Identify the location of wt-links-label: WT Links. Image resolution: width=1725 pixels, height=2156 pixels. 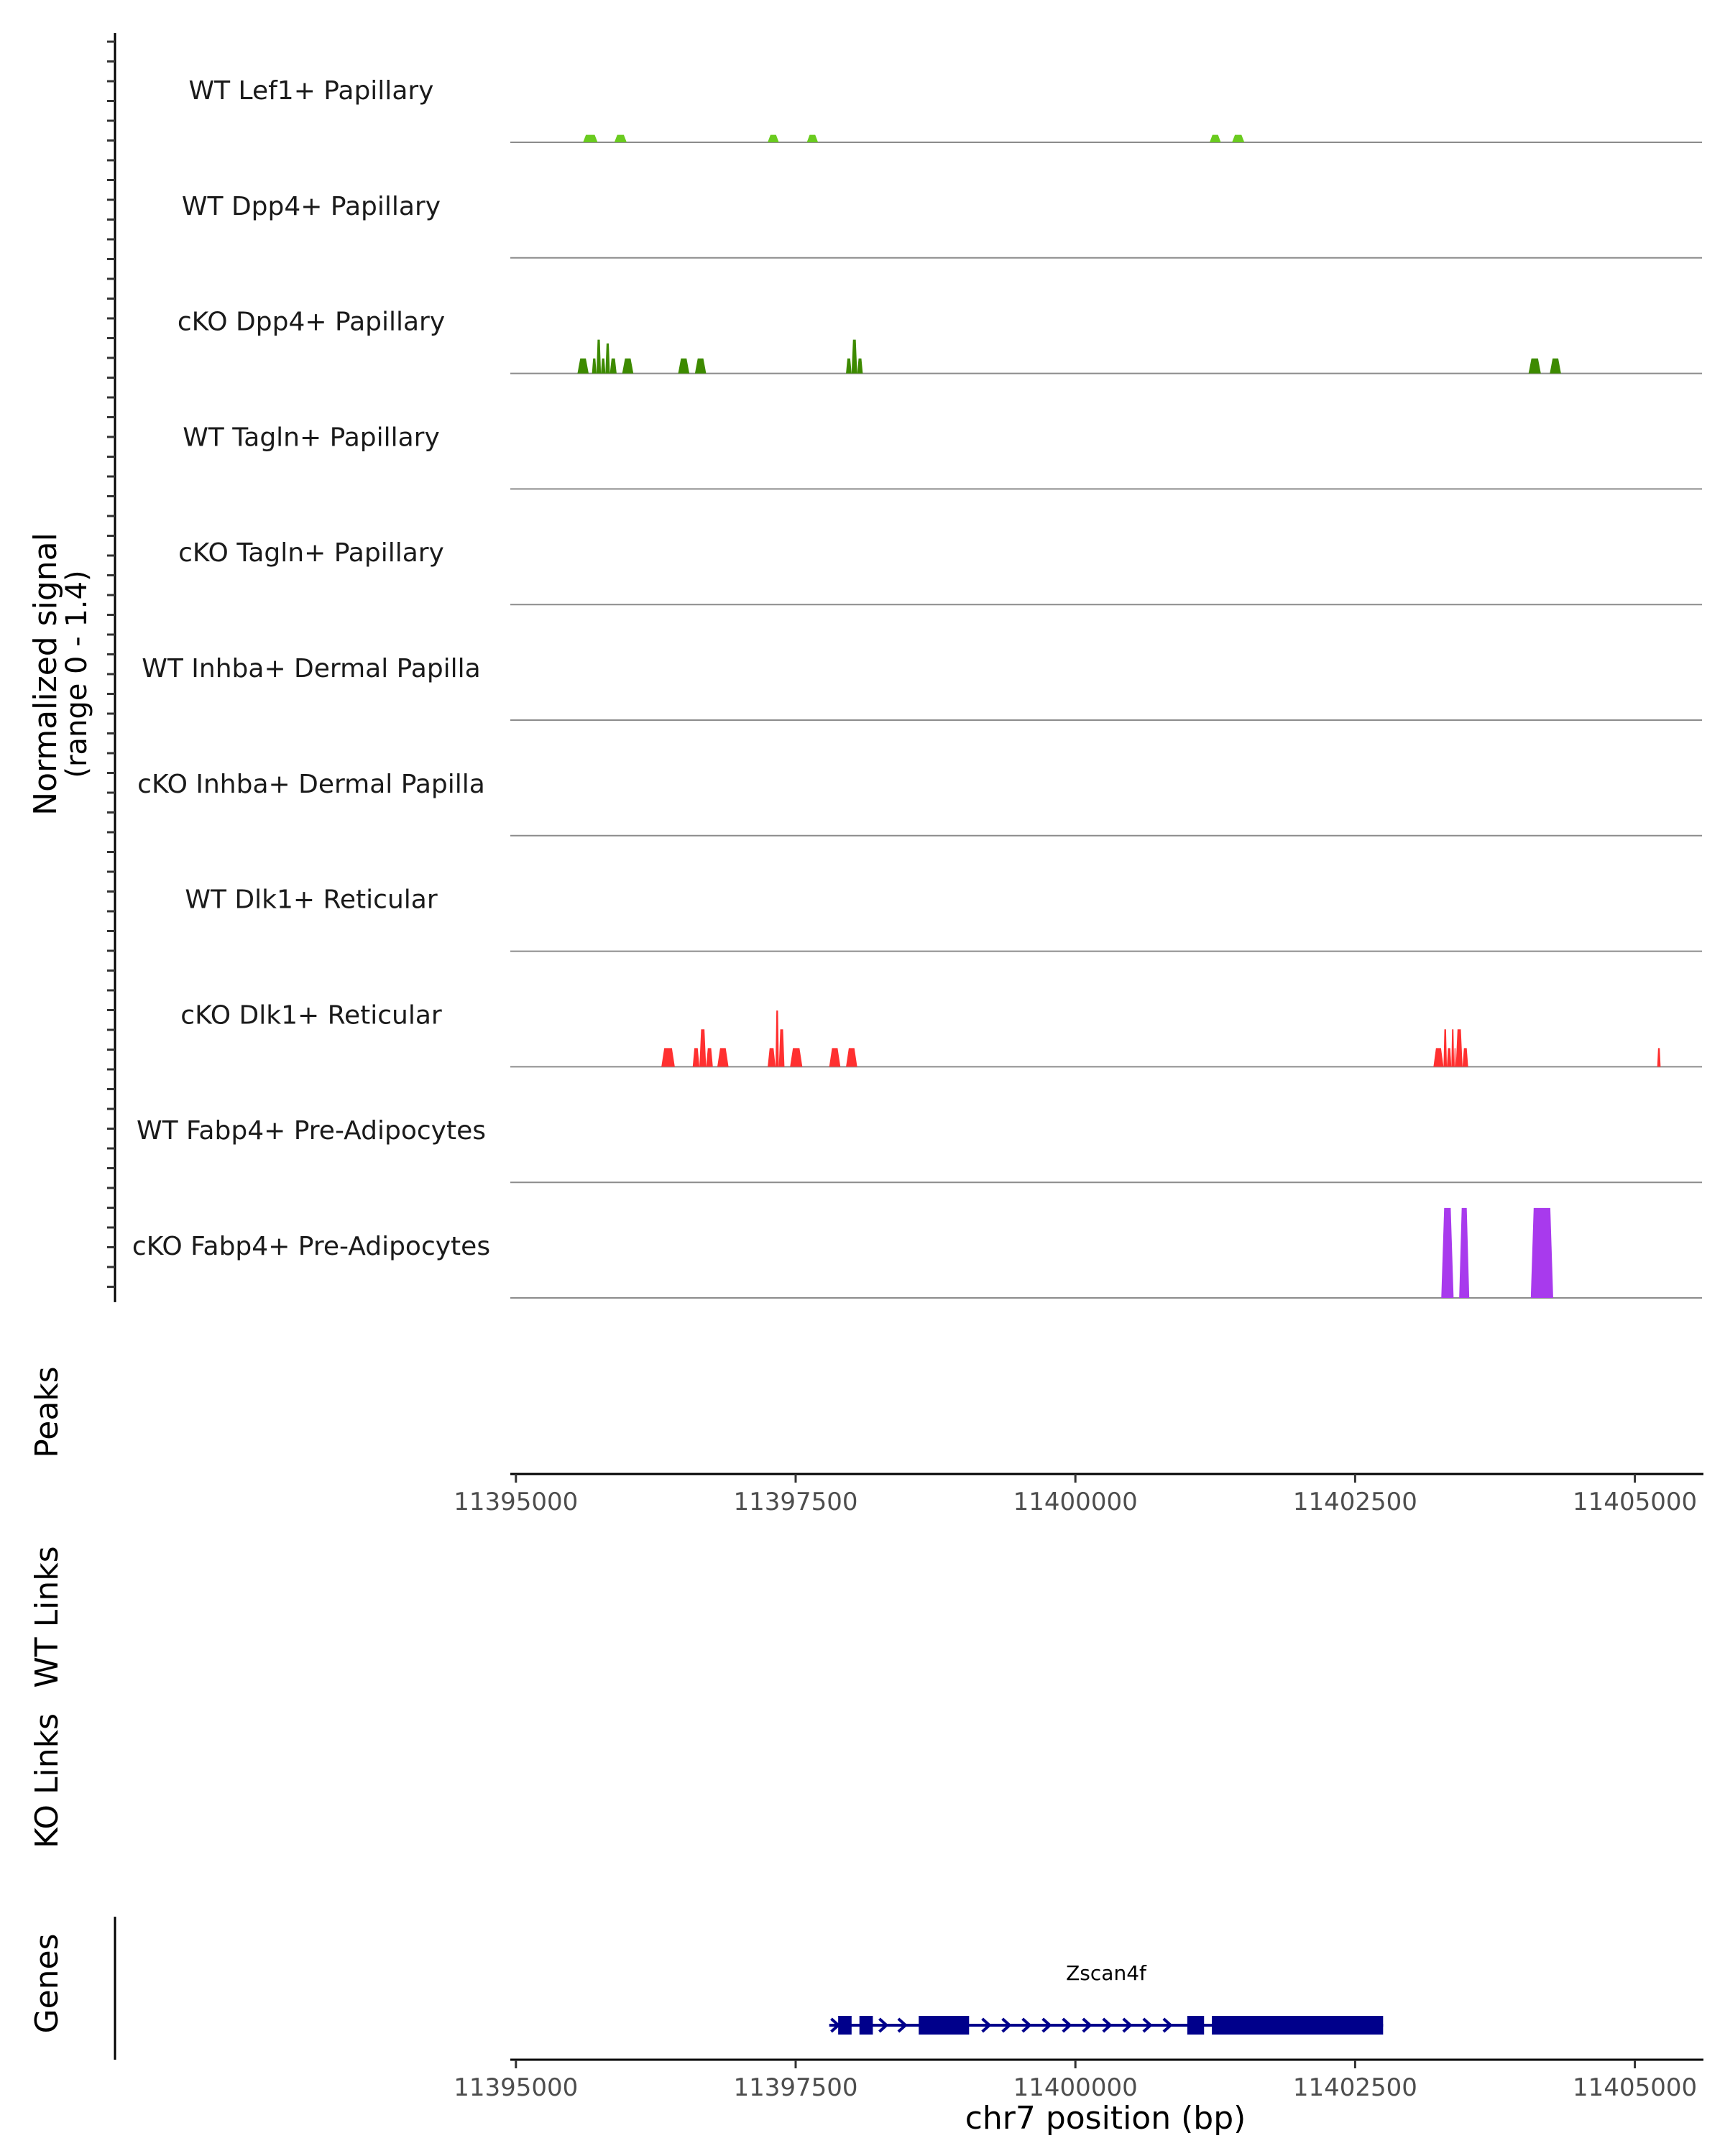
(47, 1617).